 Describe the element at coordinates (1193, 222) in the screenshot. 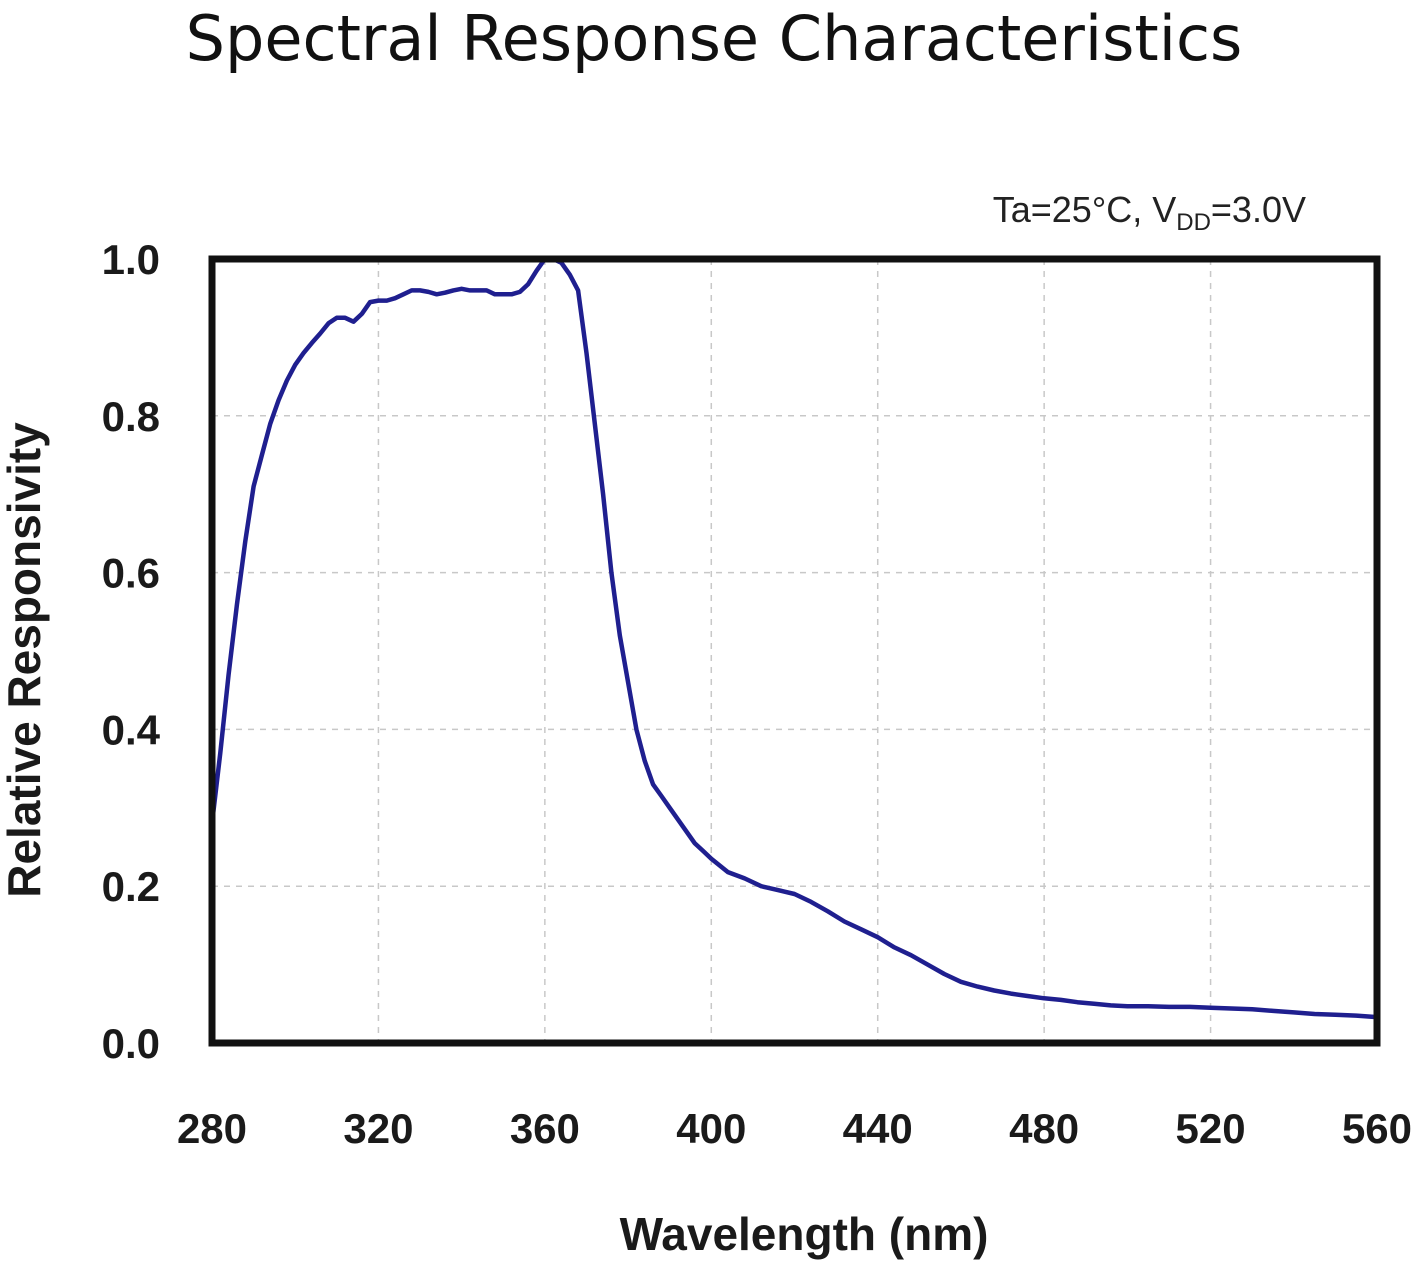

I see `condition-subscript: DD` at that location.